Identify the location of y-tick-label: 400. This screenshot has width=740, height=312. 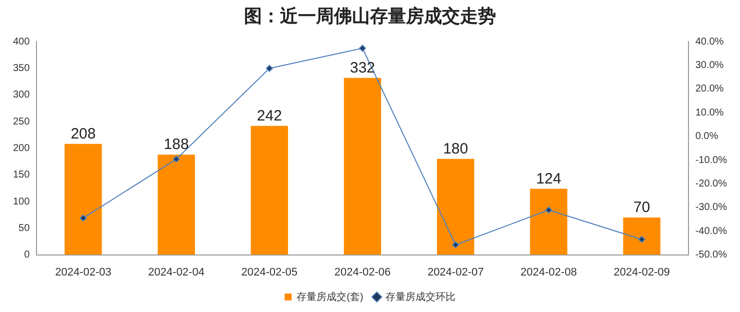
(21, 42).